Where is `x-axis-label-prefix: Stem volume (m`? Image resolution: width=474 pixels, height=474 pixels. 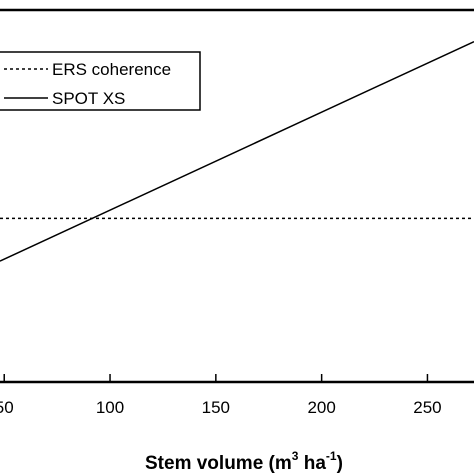
x-axis-label-prefix: Stem volume (m is located at coordinates (218, 463).